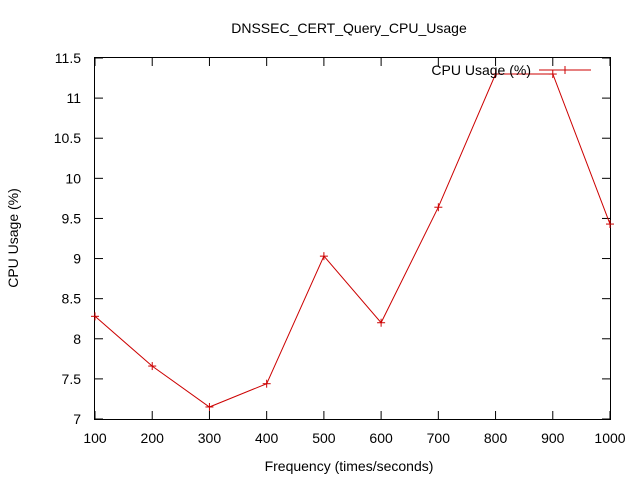 The width and height of the screenshot is (640, 480). I want to click on x-tick-label: 600, so click(381, 438).